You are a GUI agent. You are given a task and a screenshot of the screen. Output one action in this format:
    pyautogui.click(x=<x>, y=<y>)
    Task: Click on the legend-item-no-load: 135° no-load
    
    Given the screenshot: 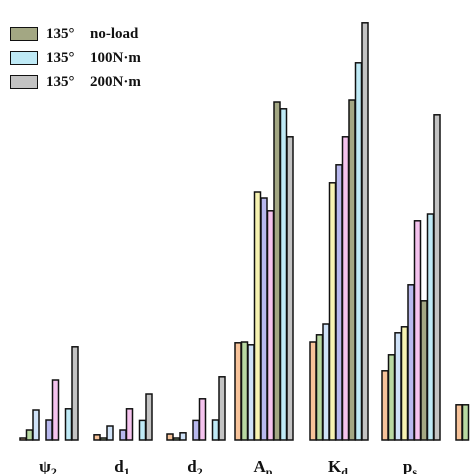 What is the action you would take?
    pyautogui.click(x=75, y=34)
    